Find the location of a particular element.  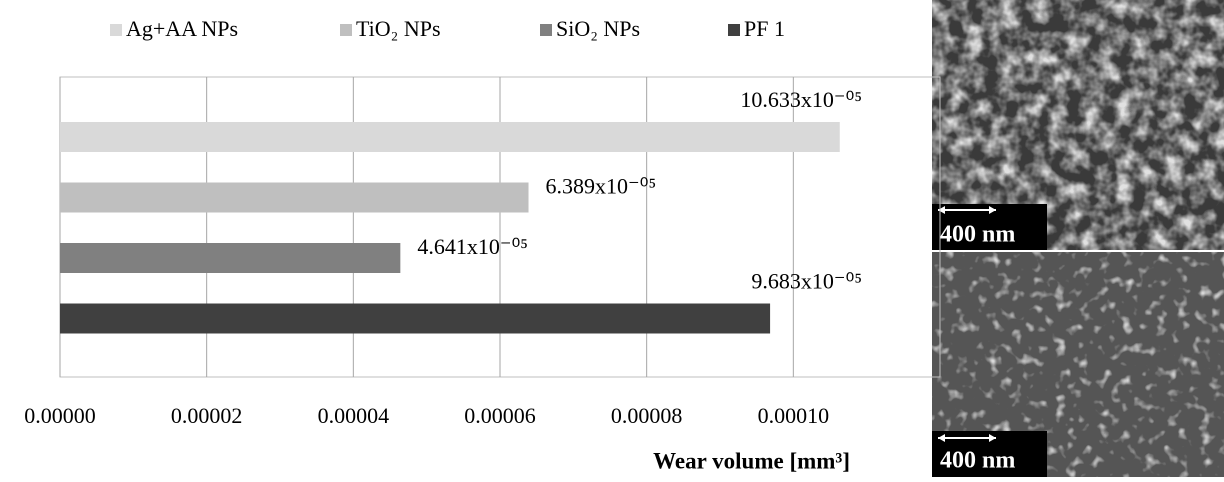

value-label: 6.389x10⁻⁰⁵ is located at coordinates (601, 186).